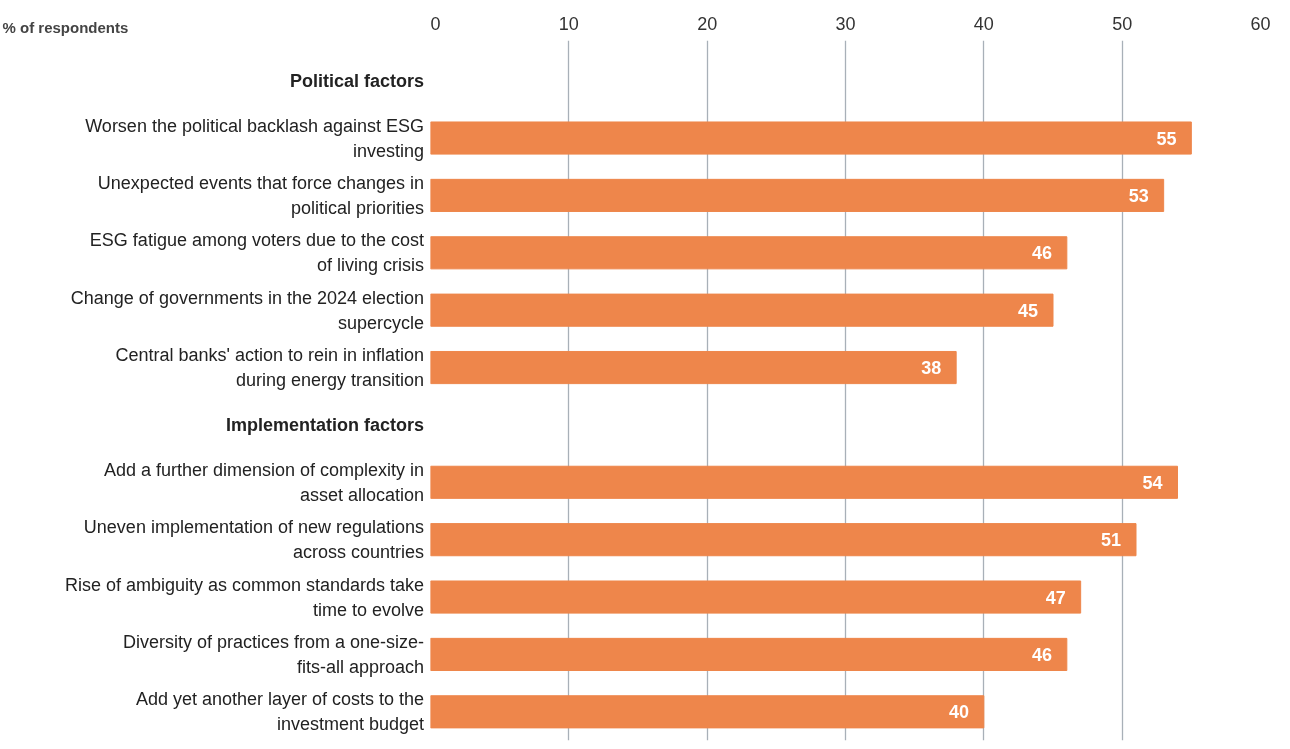 The width and height of the screenshot is (1290, 749). Describe the element at coordinates (707, 23) in the screenshot. I see `x-tick-label: 20` at that location.